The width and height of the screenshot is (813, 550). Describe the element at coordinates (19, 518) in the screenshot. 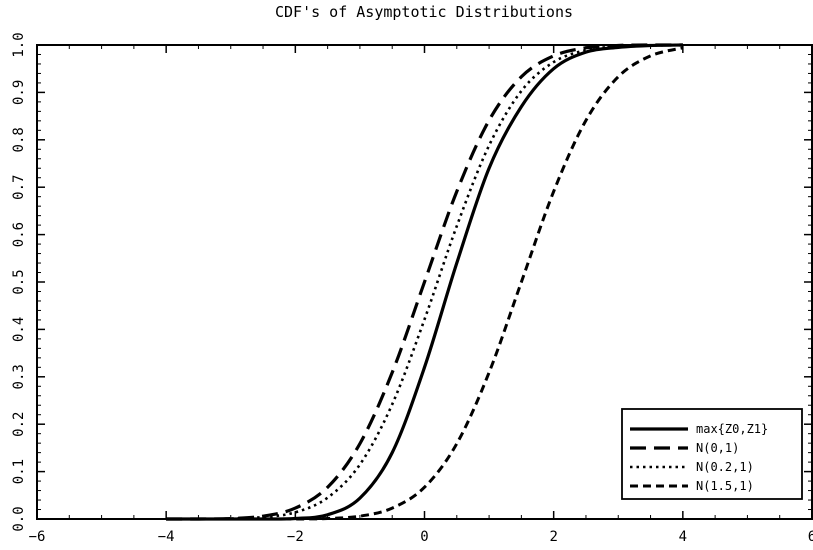

I see `y-tick-label: 0.0` at that location.